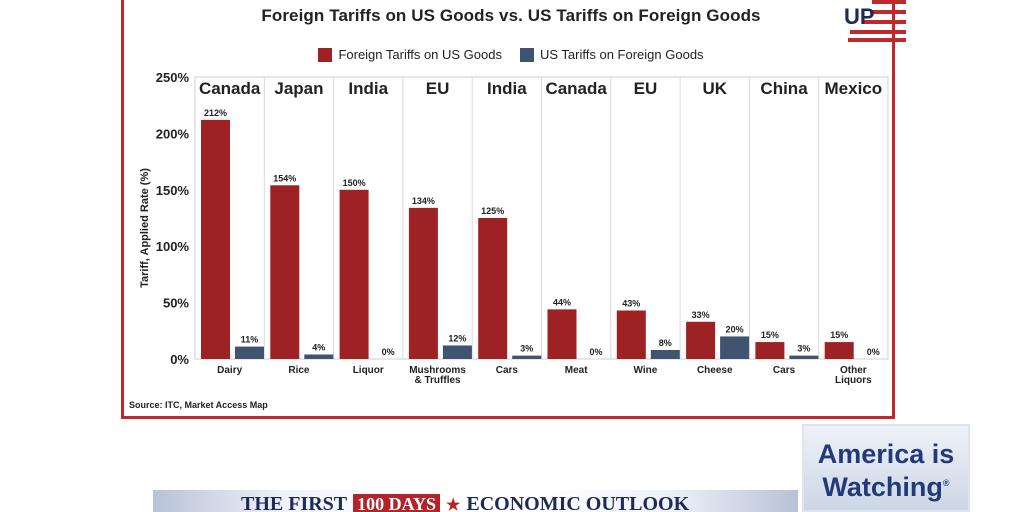  Describe the element at coordinates (229, 370) in the screenshot. I see `x-tick-label: Dairy` at that location.